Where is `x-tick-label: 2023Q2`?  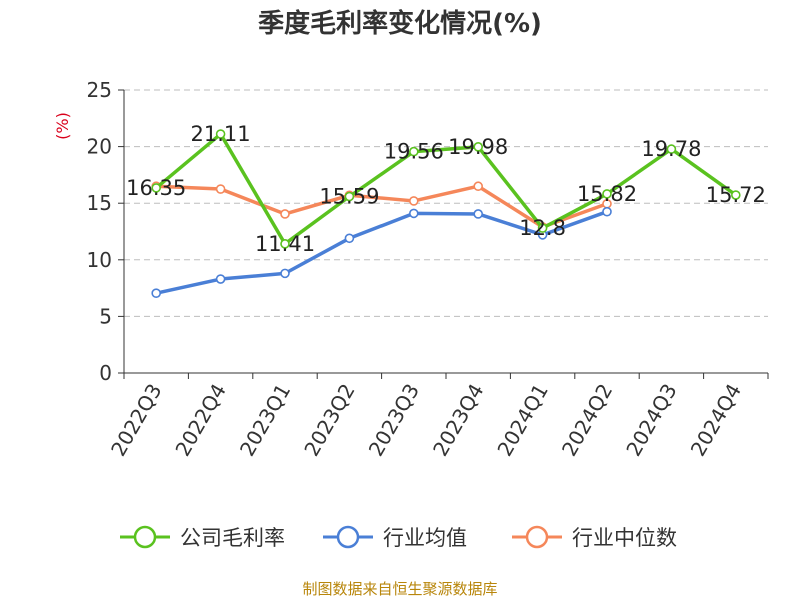 x-tick-label: 2023Q2 is located at coordinates (329, 420).